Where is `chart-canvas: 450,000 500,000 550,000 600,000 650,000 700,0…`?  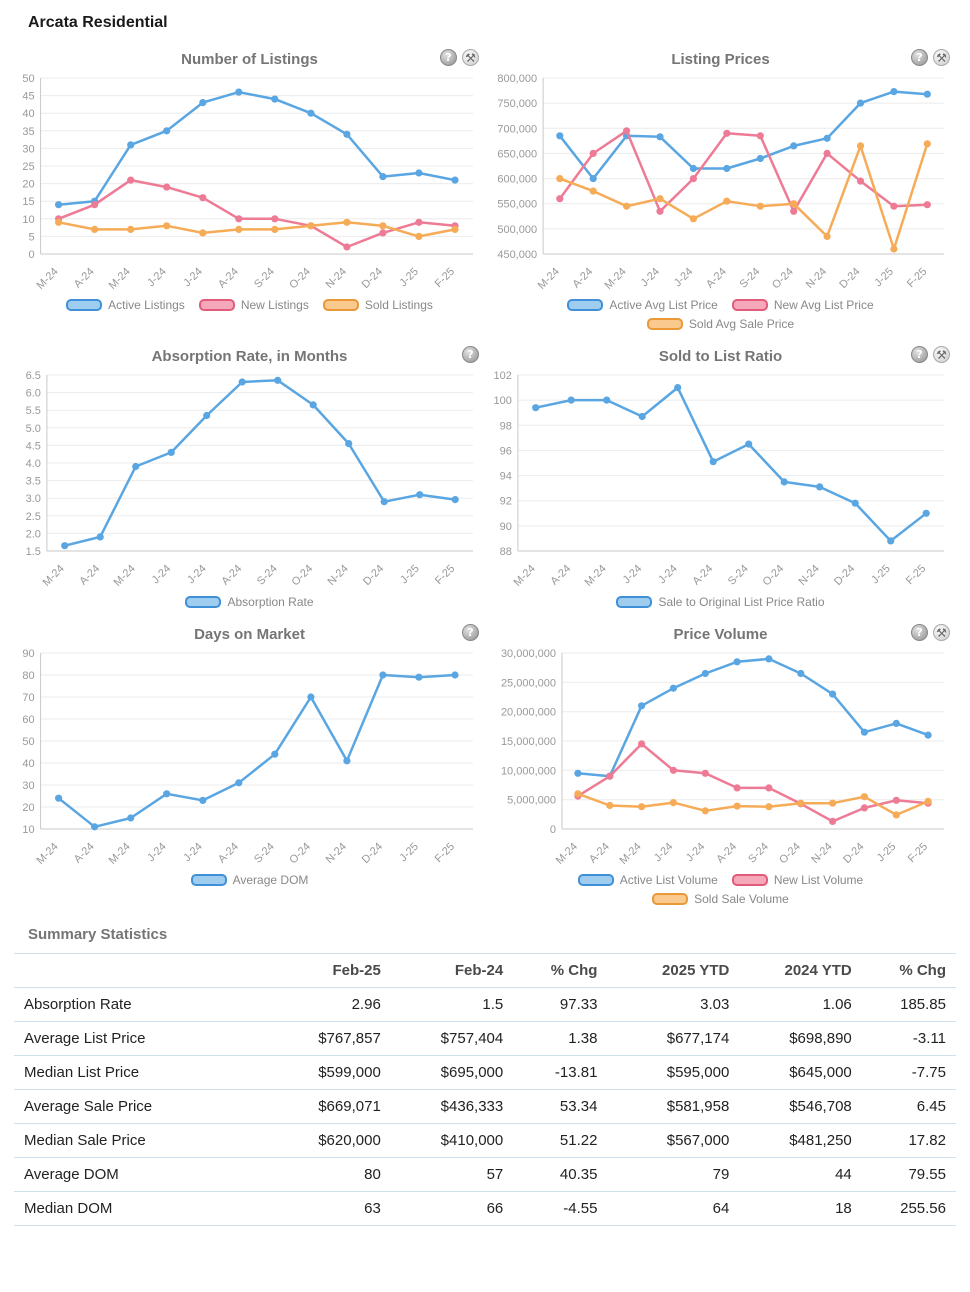 chart-canvas: 450,000 500,000 550,000 600,000 650,000 700,0… is located at coordinates (720, 182).